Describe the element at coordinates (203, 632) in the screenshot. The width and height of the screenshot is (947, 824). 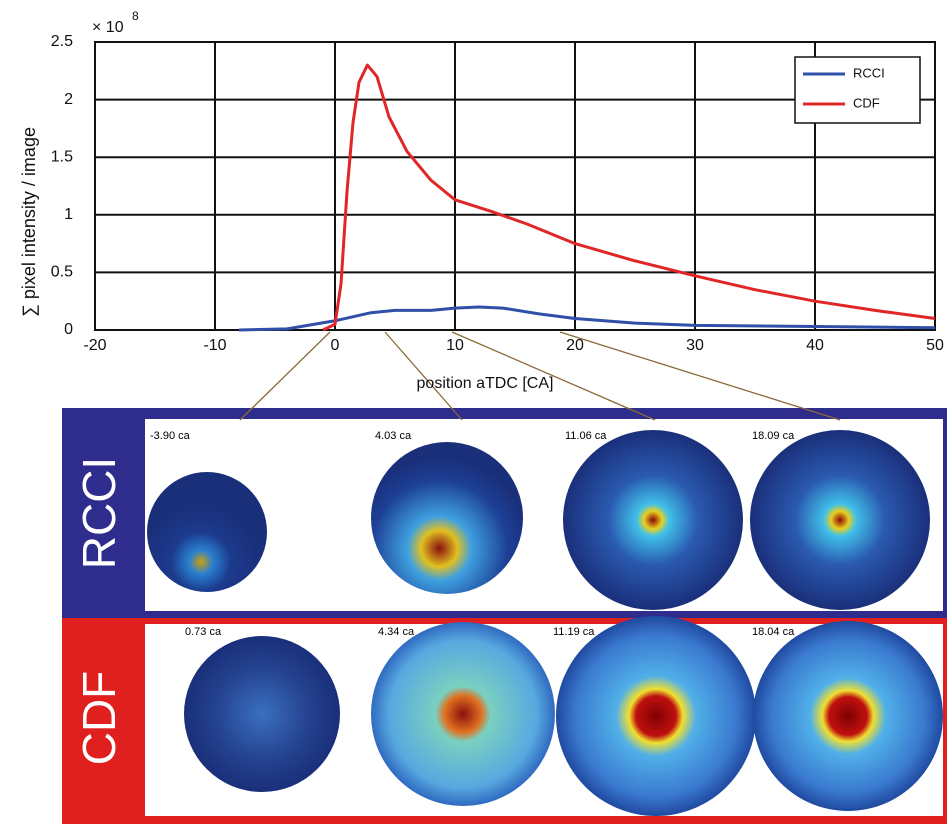
I see `frame-label: 0.73 ca` at that location.